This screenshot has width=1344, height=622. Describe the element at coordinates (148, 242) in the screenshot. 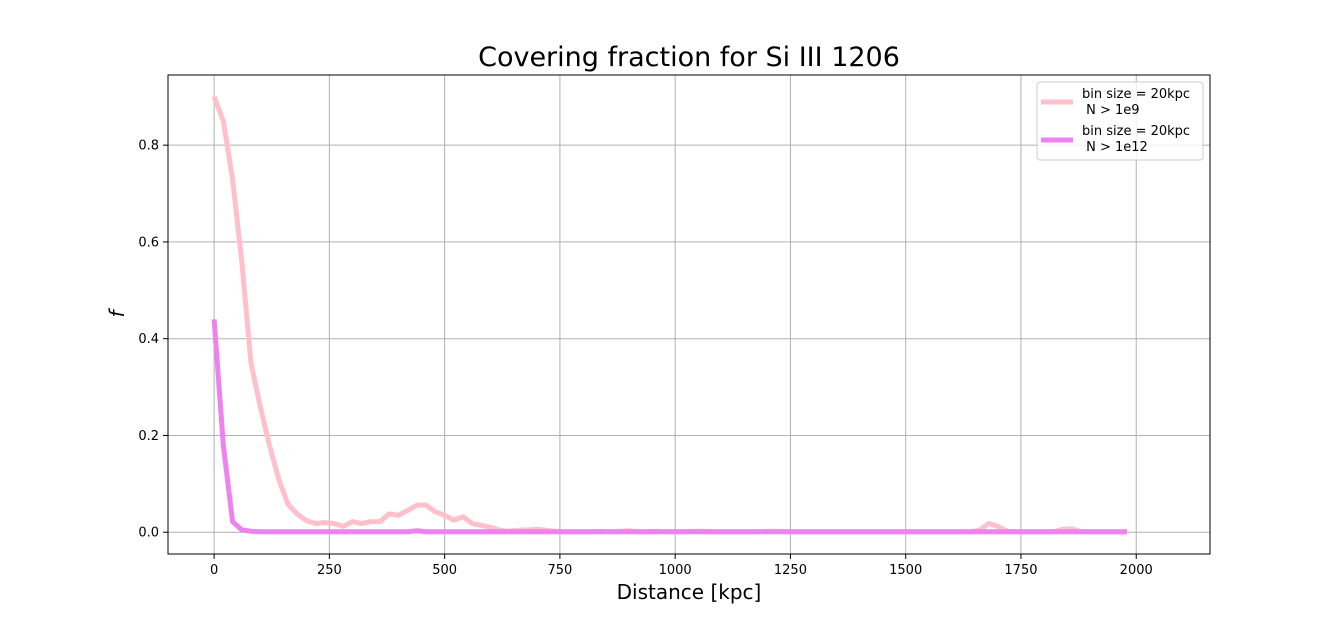

I see `y-tick-label: 0.6` at that location.